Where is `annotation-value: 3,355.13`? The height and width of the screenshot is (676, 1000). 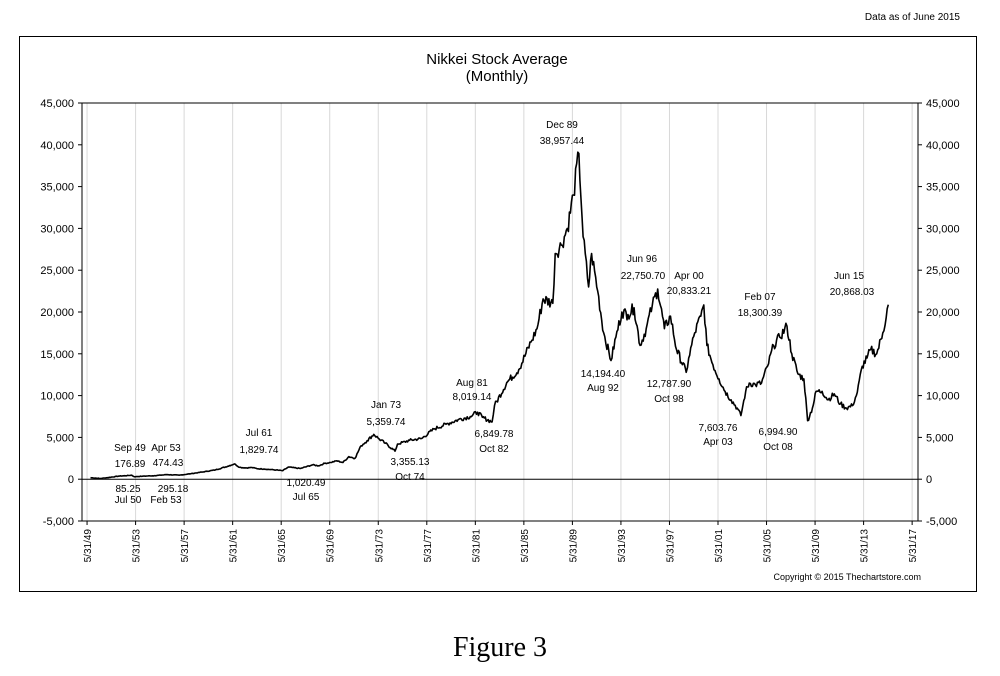 annotation-value: 3,355.13 is located at coordinates (410, 462).